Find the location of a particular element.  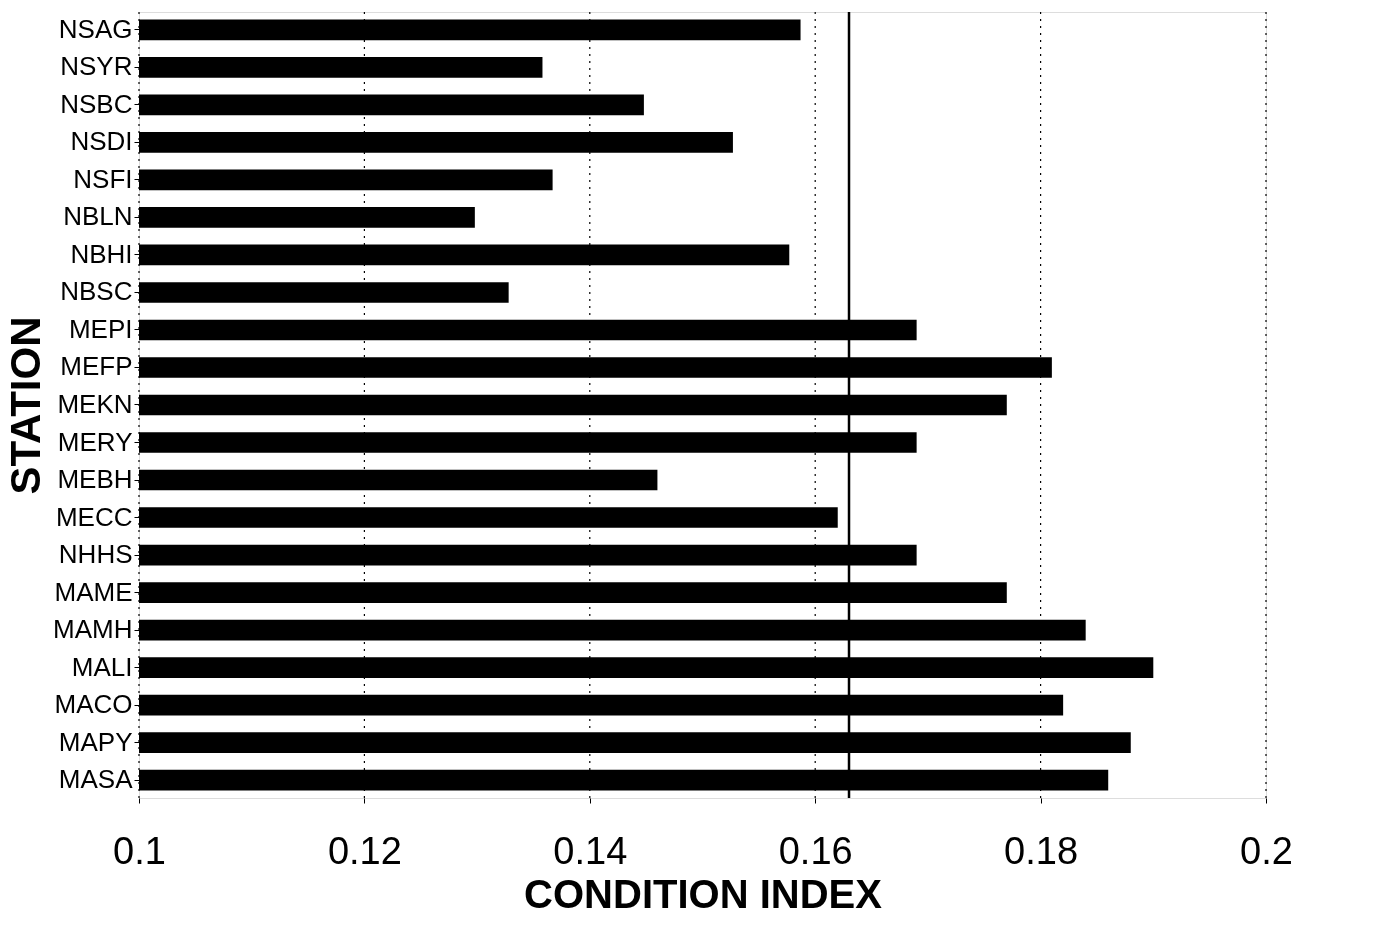

y-tick-label: NBSC is located at coordinates (96, 291).